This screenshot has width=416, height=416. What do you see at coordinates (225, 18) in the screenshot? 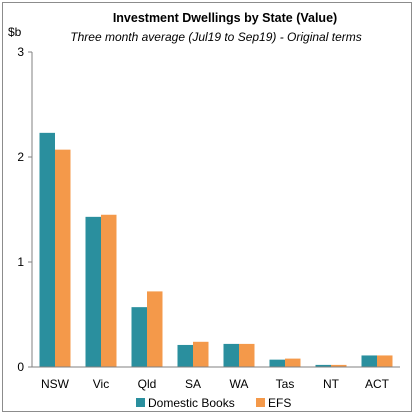
I see `chart-title: Investment Dwellings by State (Value)` at bounding box center [225, 18].